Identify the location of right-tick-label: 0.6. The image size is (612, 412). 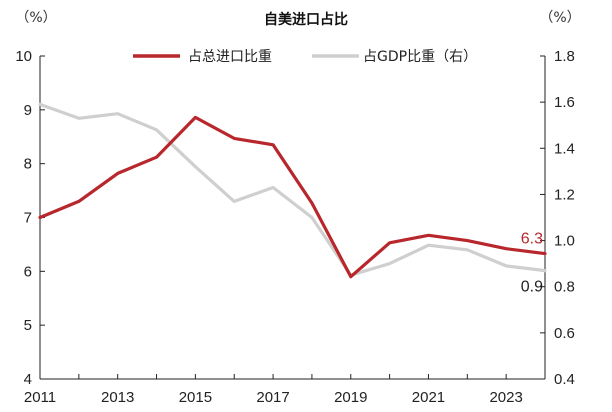
(564, 333).